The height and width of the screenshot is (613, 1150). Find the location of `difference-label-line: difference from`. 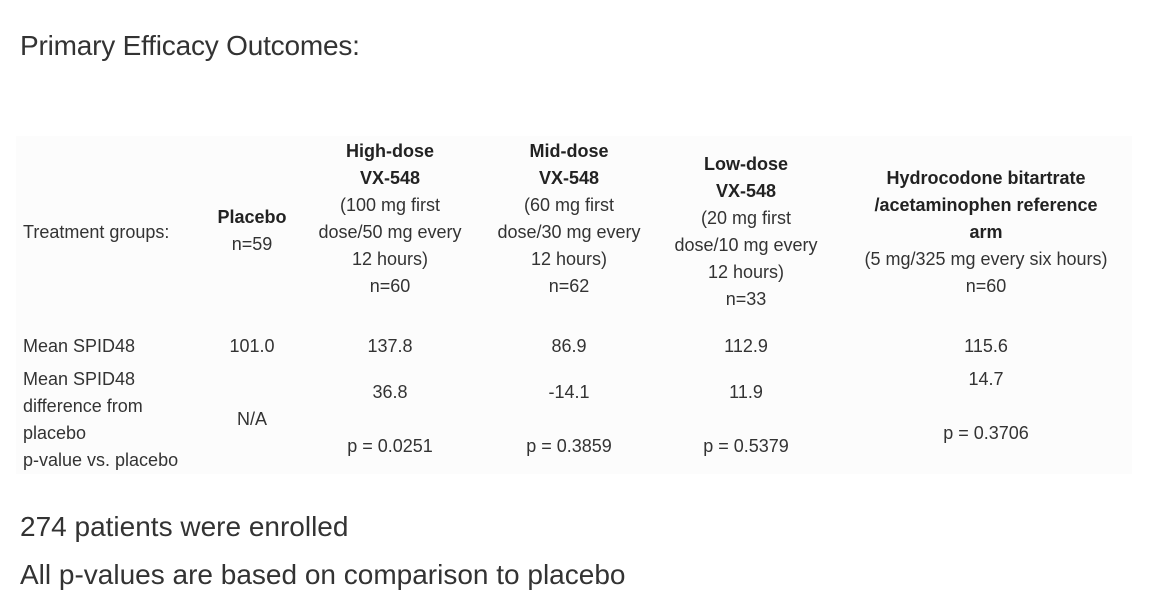

difference-label-line: difference from is located at coordinates (83, 406).